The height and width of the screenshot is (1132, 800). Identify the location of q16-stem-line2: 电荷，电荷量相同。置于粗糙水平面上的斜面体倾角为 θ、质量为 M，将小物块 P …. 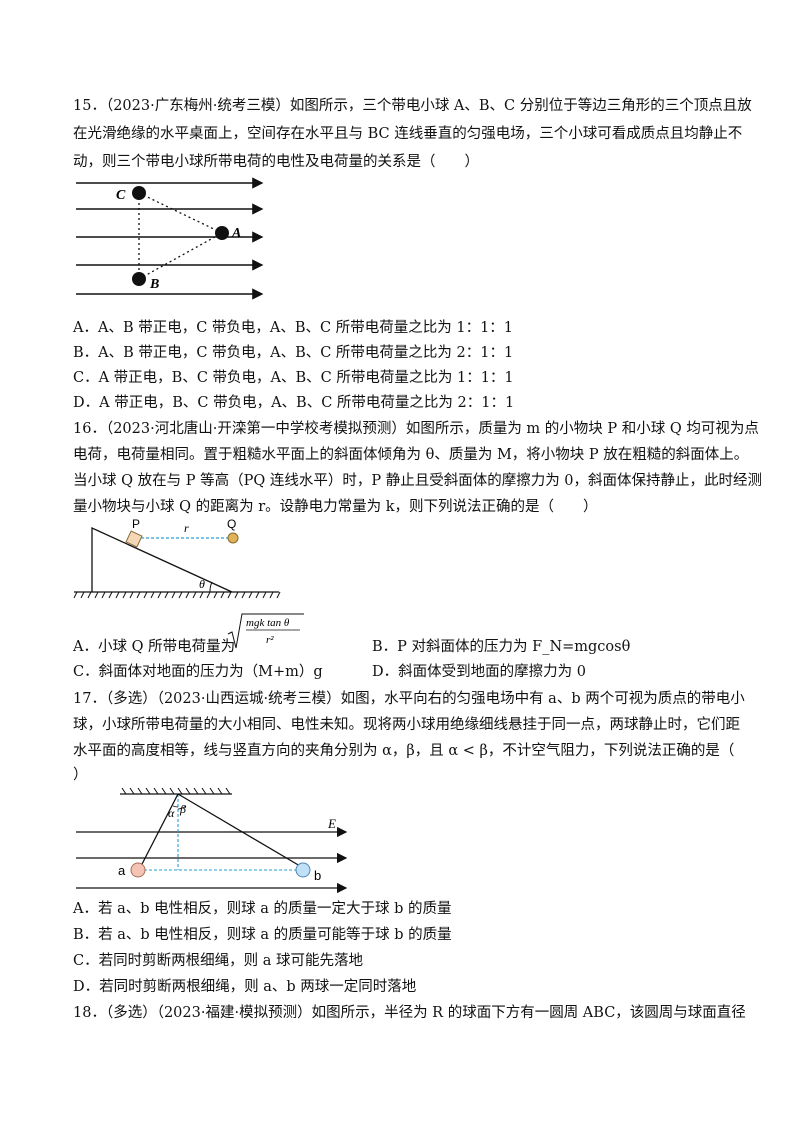
(411, 455).